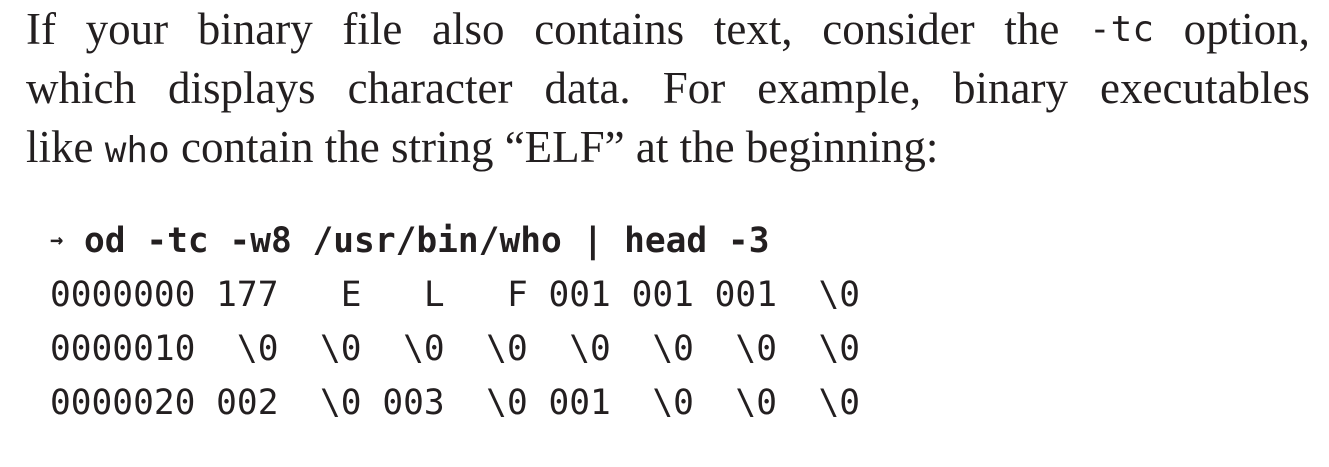 Image resolution: width=1329 pixels, height=467 pixels. Describe the element at coordinates (455, 403) in the screenshot. I see `output-line: 0000020 002 \0 003 \0 001 \0 \0 \0` at that location.